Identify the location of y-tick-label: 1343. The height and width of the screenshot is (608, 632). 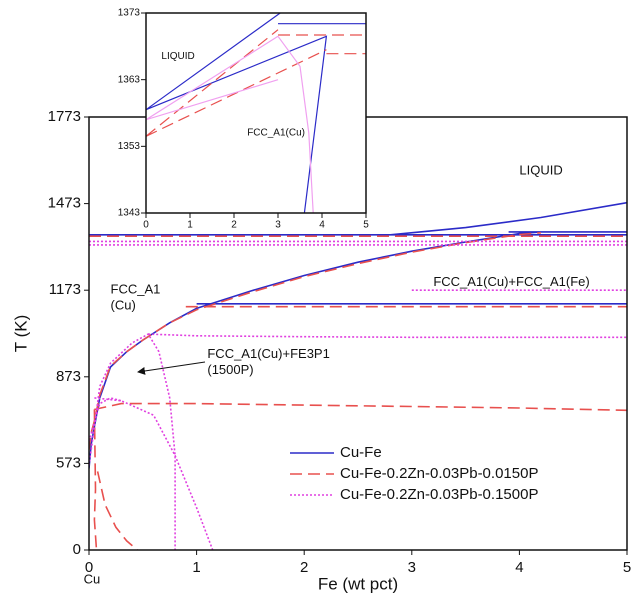
(129, 213).